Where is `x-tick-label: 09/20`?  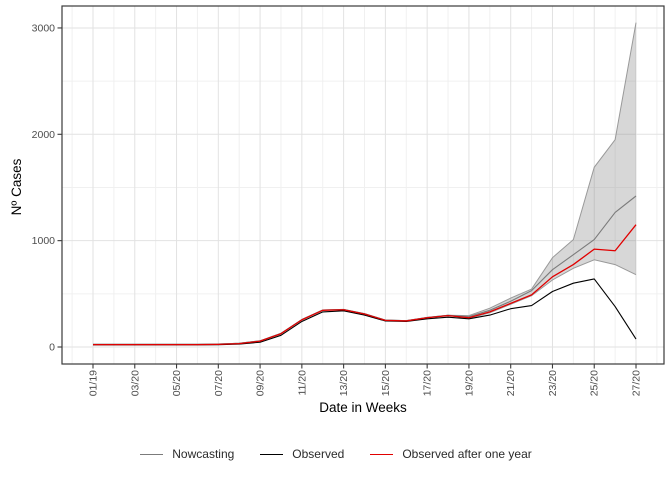 x-tick-label: 09/20 is located at coordinates (261, 383).